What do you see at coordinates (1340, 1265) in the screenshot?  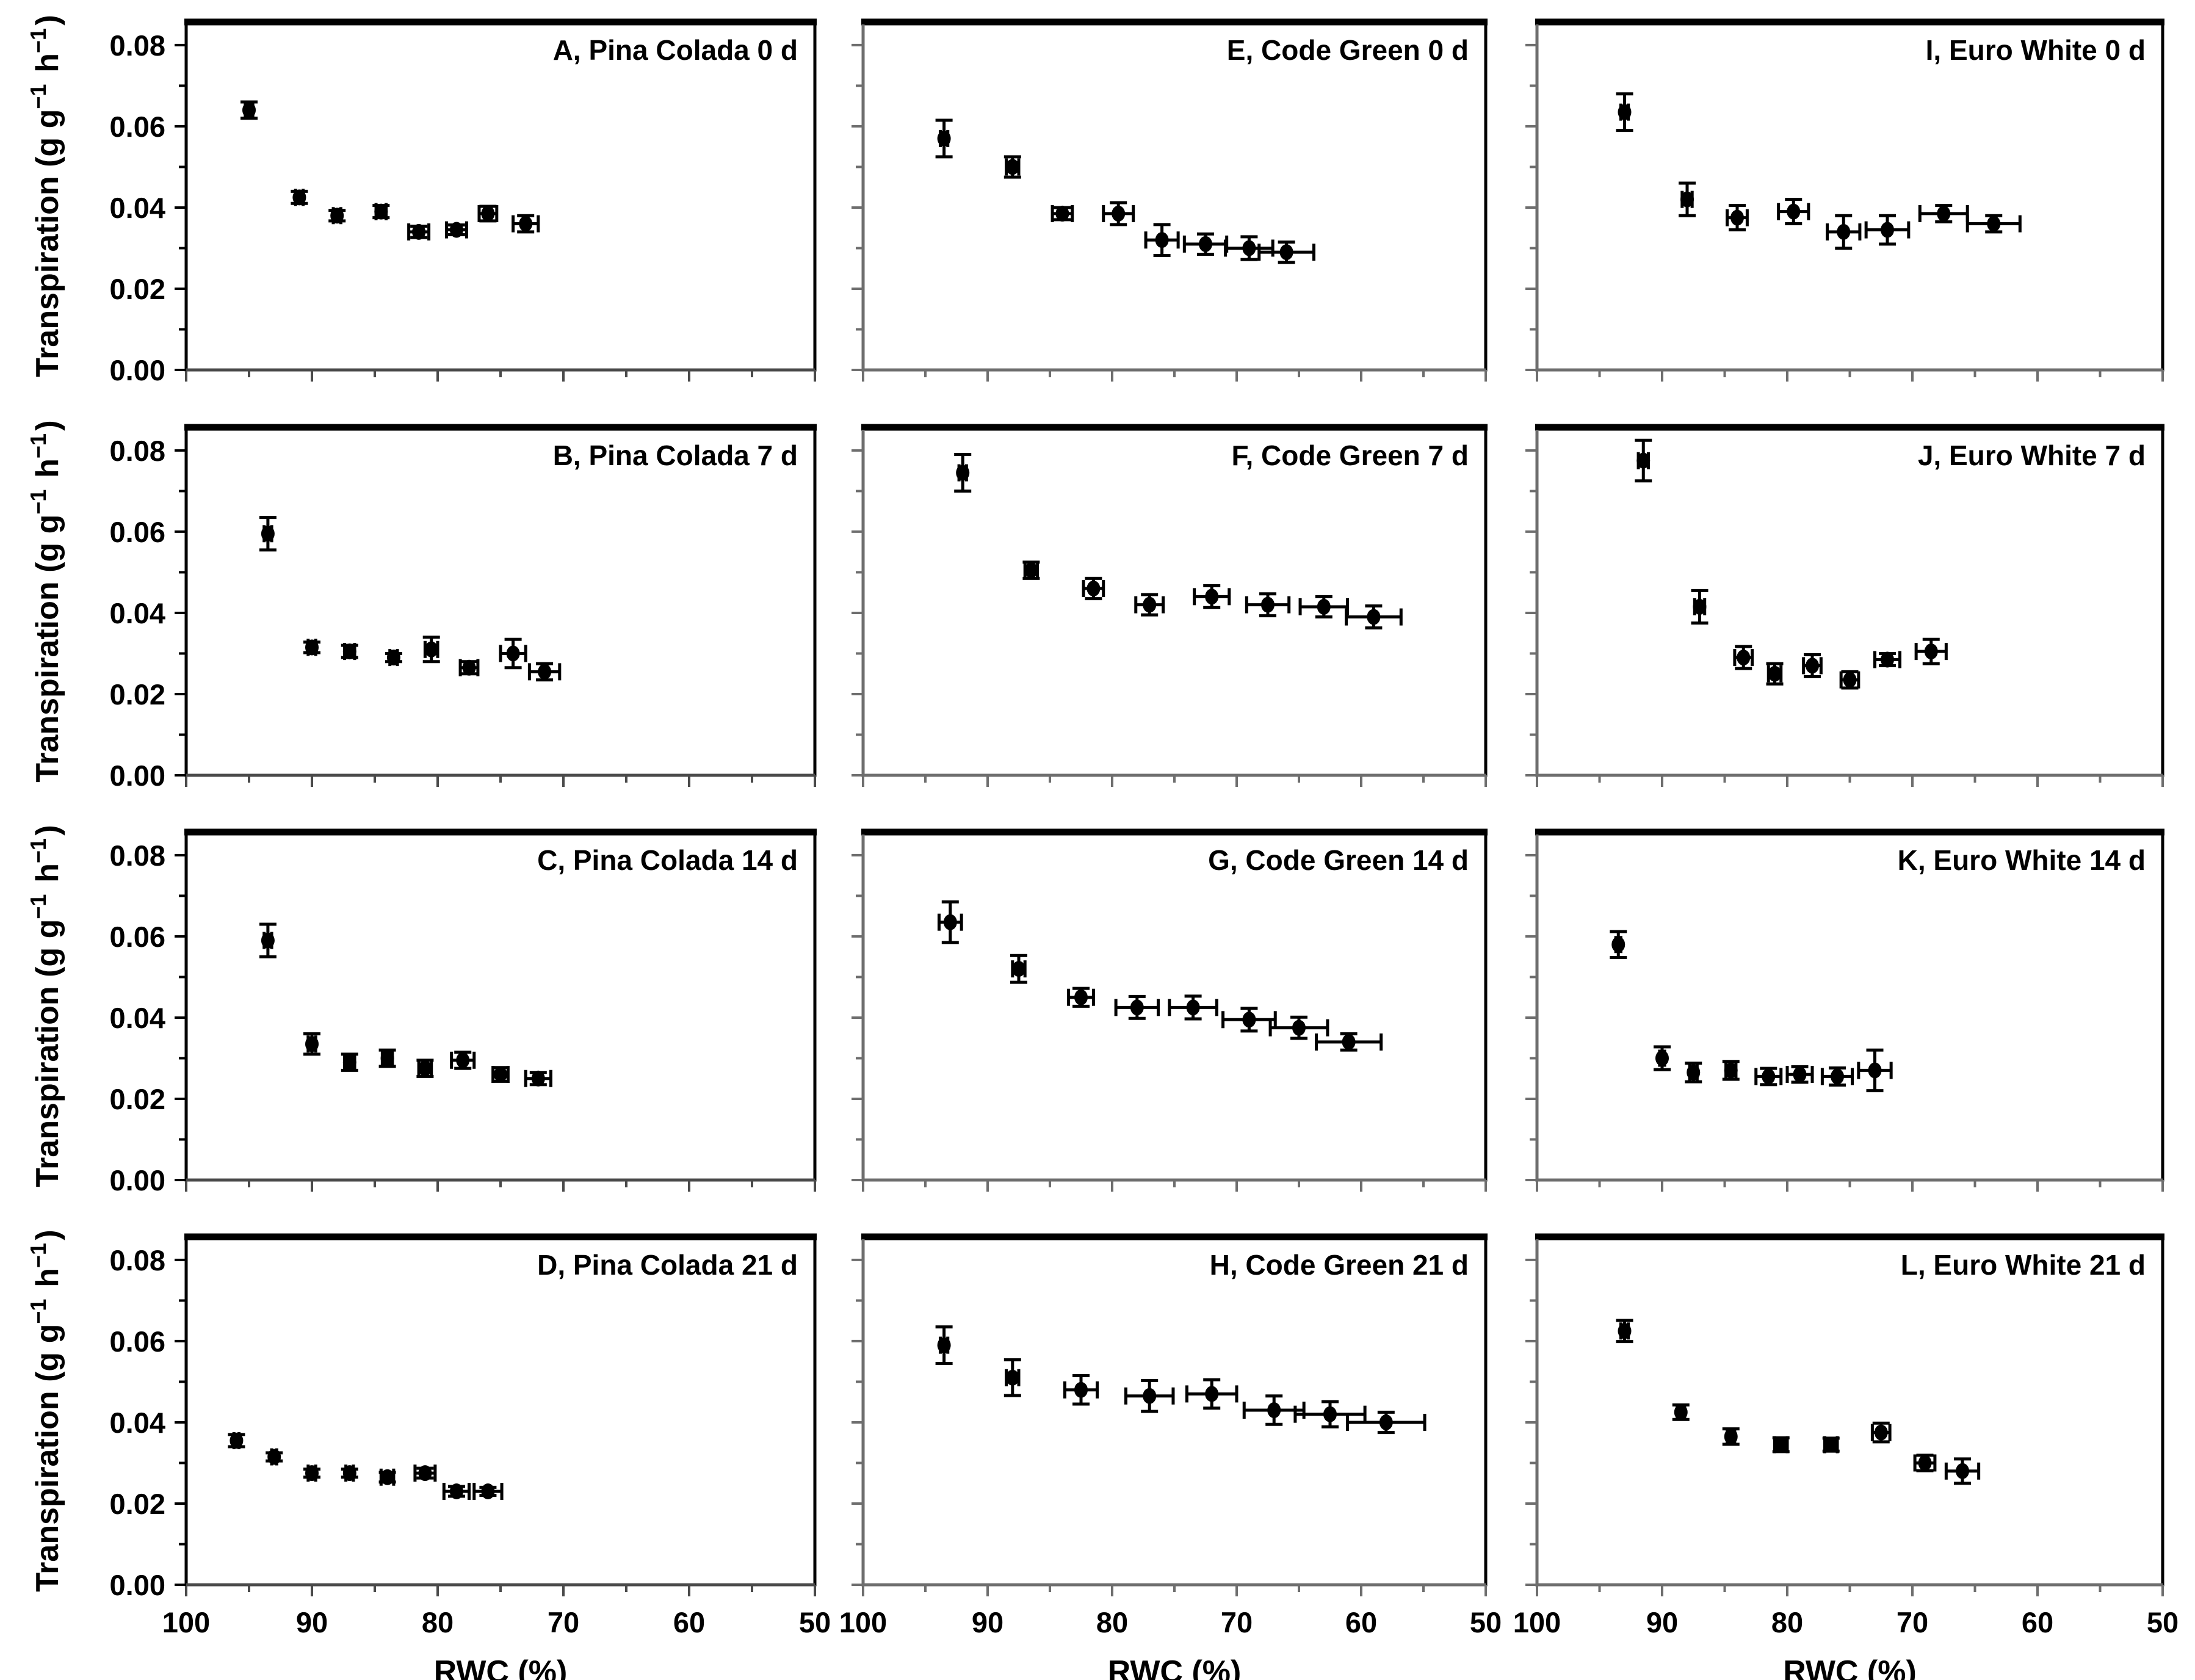 I see `panel-title: H, Code Green 21 d` at bounding box center [1340, 1265].